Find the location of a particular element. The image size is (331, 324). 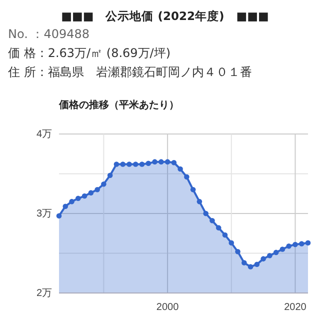

text: 価 格：2.63万/㎡ (8.69万/坪) is located at coordinates (89, 53).